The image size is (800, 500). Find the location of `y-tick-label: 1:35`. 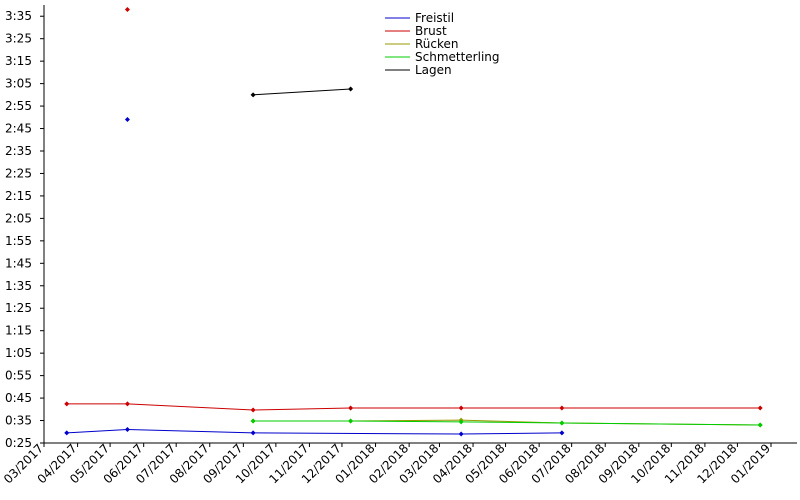

y-tick-label: 1:35 is located at coordinates (18, 286).